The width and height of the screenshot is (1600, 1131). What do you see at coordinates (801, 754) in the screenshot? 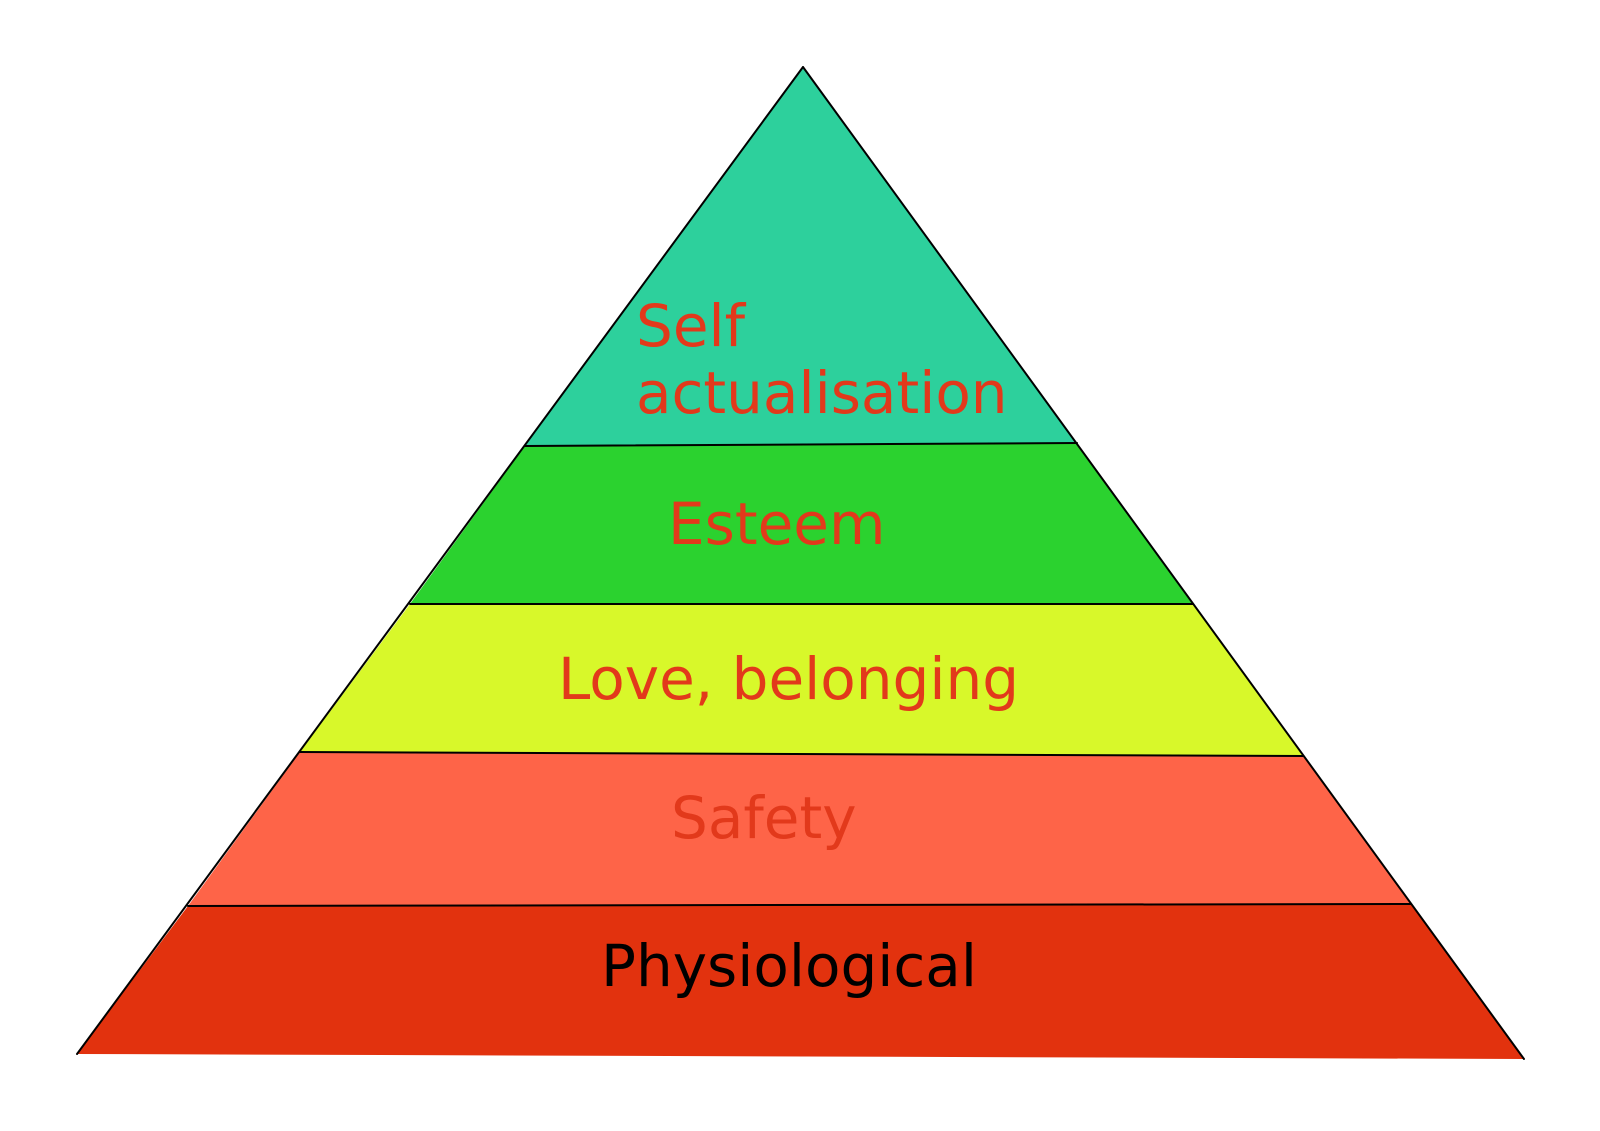
I see `divider-love-safety` at bounding box center [801, 754].